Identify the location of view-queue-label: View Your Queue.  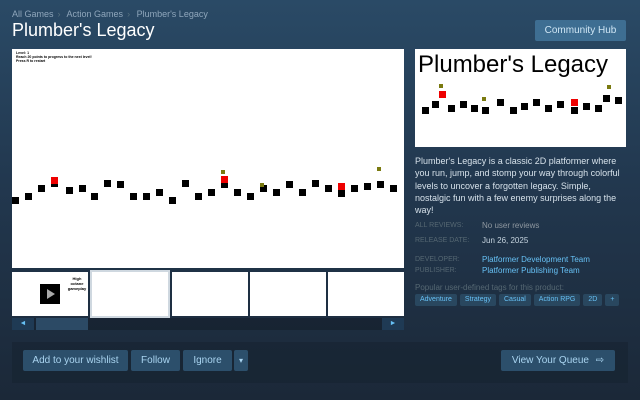
(550, 360).